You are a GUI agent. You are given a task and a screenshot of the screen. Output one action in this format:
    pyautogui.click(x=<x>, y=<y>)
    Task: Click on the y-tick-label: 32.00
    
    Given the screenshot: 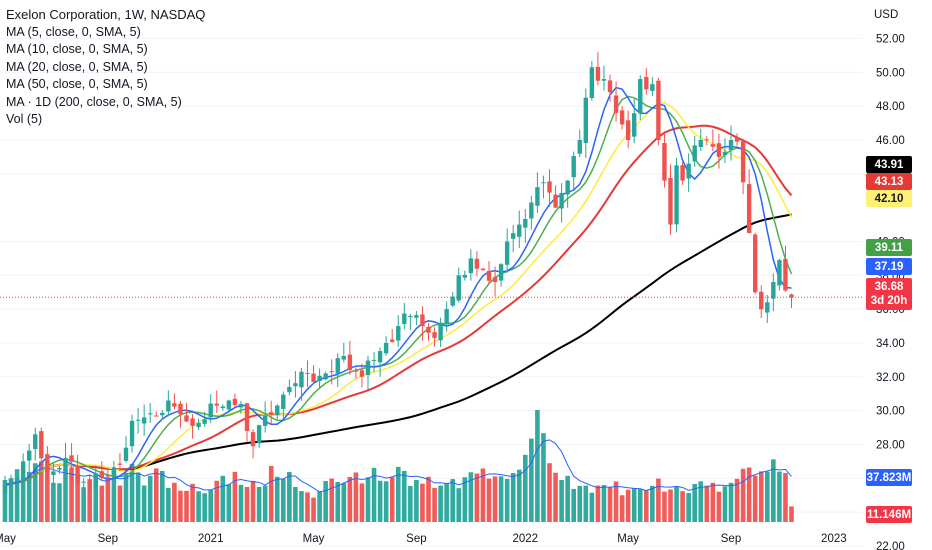 What is the action you would take?
    pyautogui.click(x=890, y=378)
    